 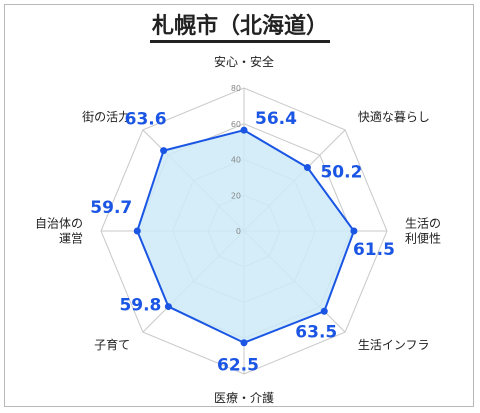 What do you see at coordinates (238, 231) in the screenshot?
I see `tick-label: 0` at bounding box center [238, 231].